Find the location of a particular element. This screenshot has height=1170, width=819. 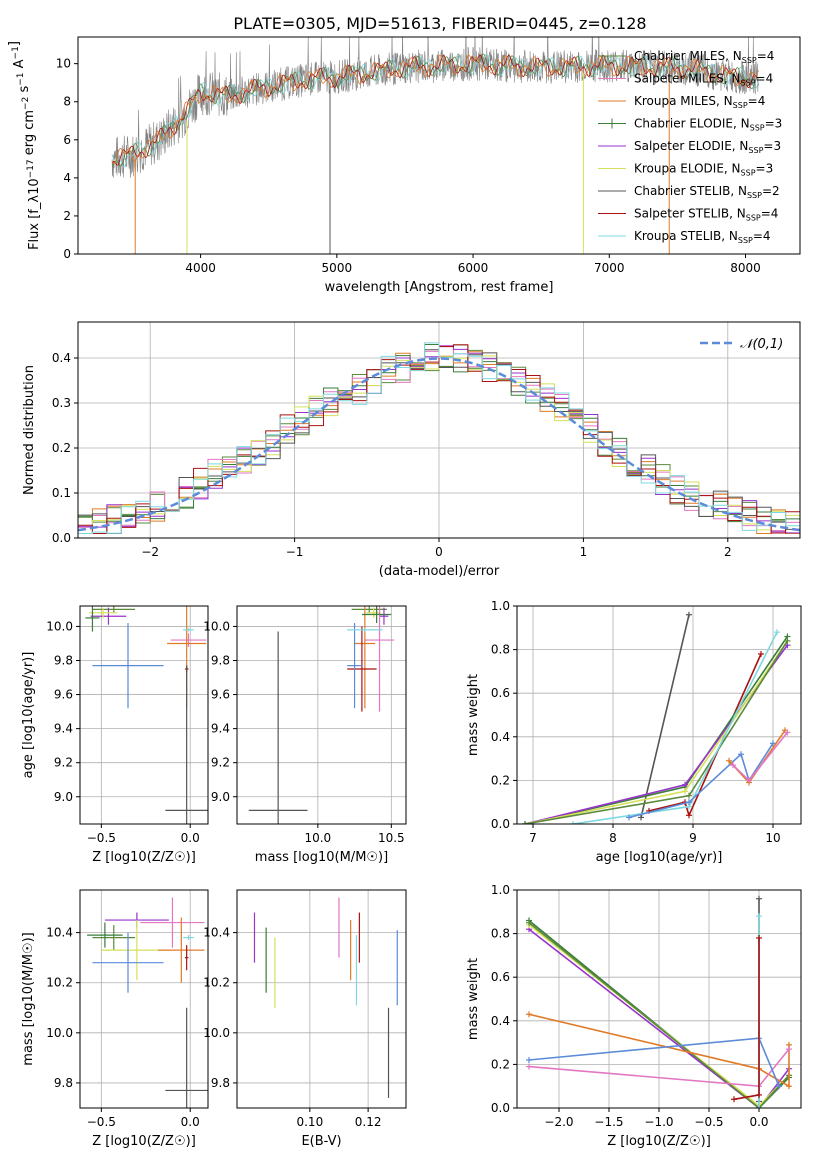

model-line-kroupa_miles is located at coordinates (435, 109).